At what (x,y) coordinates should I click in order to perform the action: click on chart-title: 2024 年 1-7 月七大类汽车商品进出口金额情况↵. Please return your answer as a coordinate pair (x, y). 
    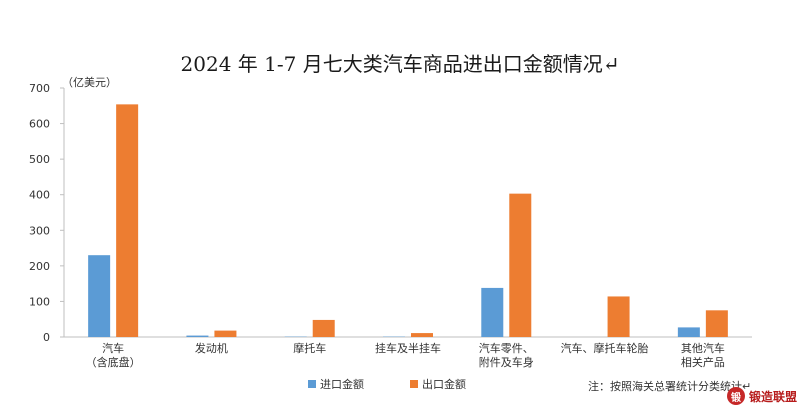
    Looking at the image, I should click on (400, 64).